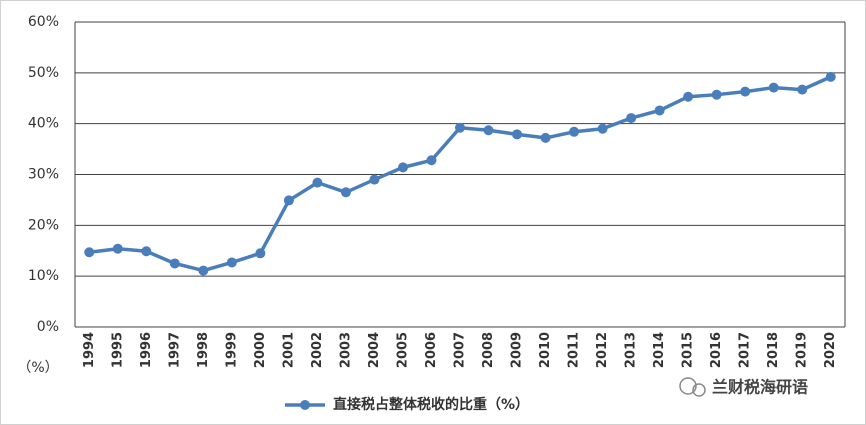  What do you see at coordinates (631, 350) in the screenshot?
I see `x-tick-label: 2013` at bounding box center [631, 350].